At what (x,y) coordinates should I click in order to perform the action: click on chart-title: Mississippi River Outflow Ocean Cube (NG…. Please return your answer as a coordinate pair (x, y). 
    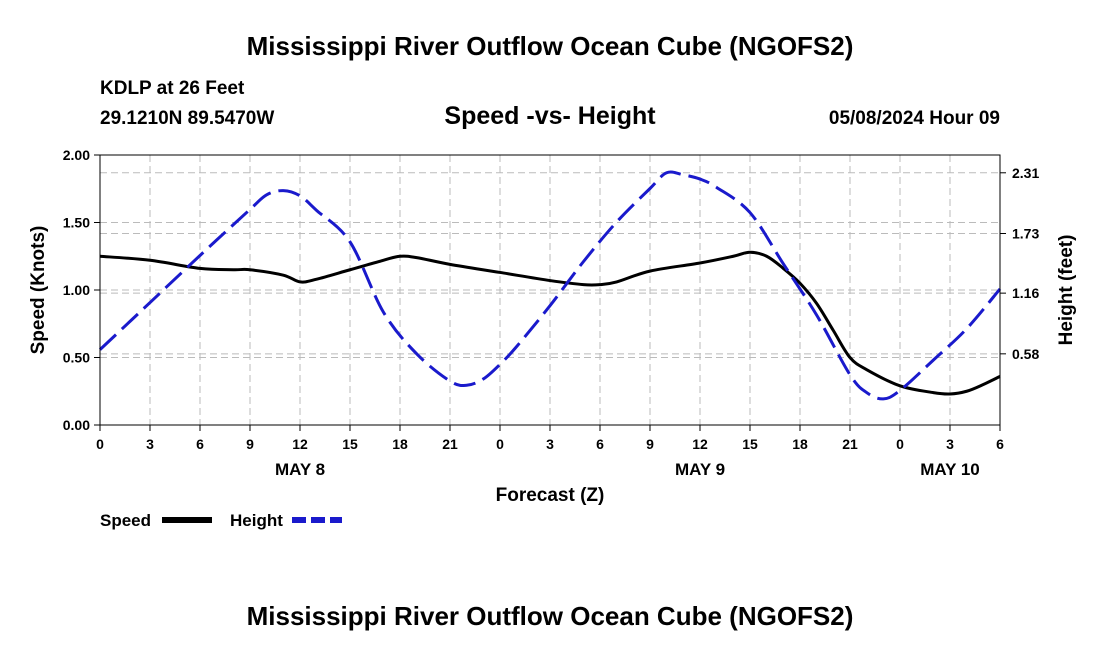
    Looking at the image, I should click on (550, 46).